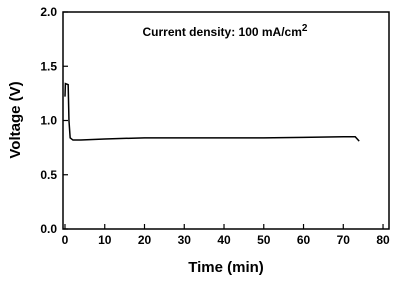  I want to click on x-tick-label: 40, so click(224, 240).